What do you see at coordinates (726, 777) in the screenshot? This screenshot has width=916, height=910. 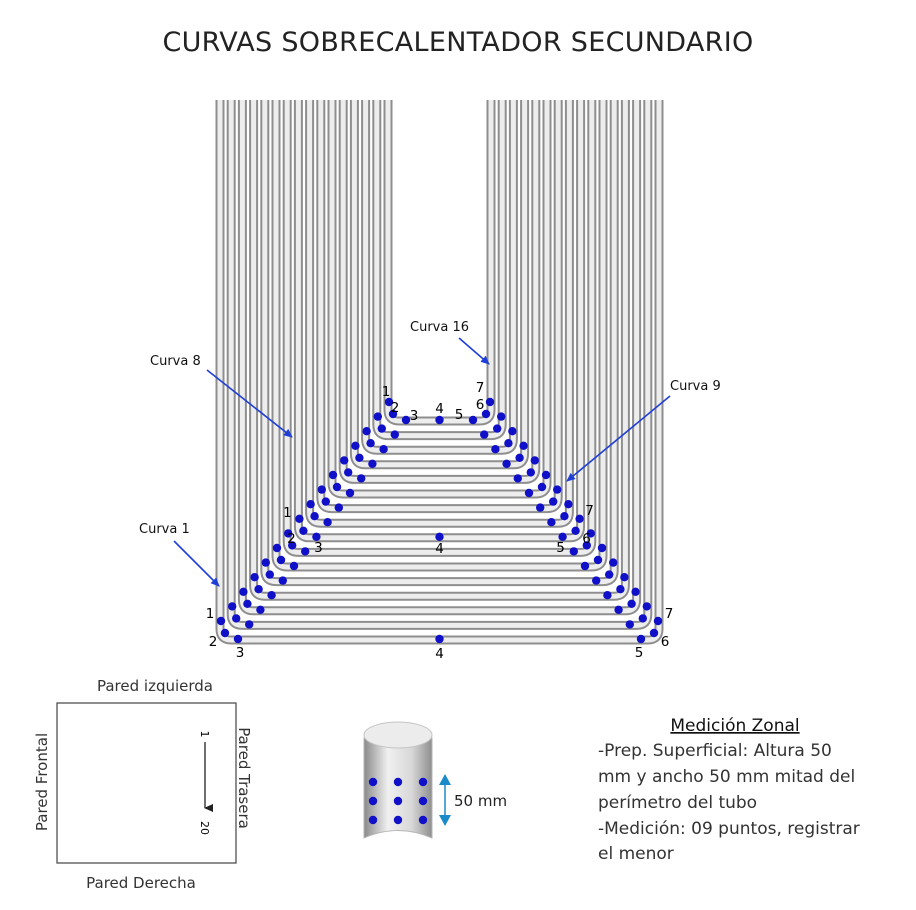 I see `notes-line-2: mm y ancho 50 mm mitad del` at bounding box center [726, 777].